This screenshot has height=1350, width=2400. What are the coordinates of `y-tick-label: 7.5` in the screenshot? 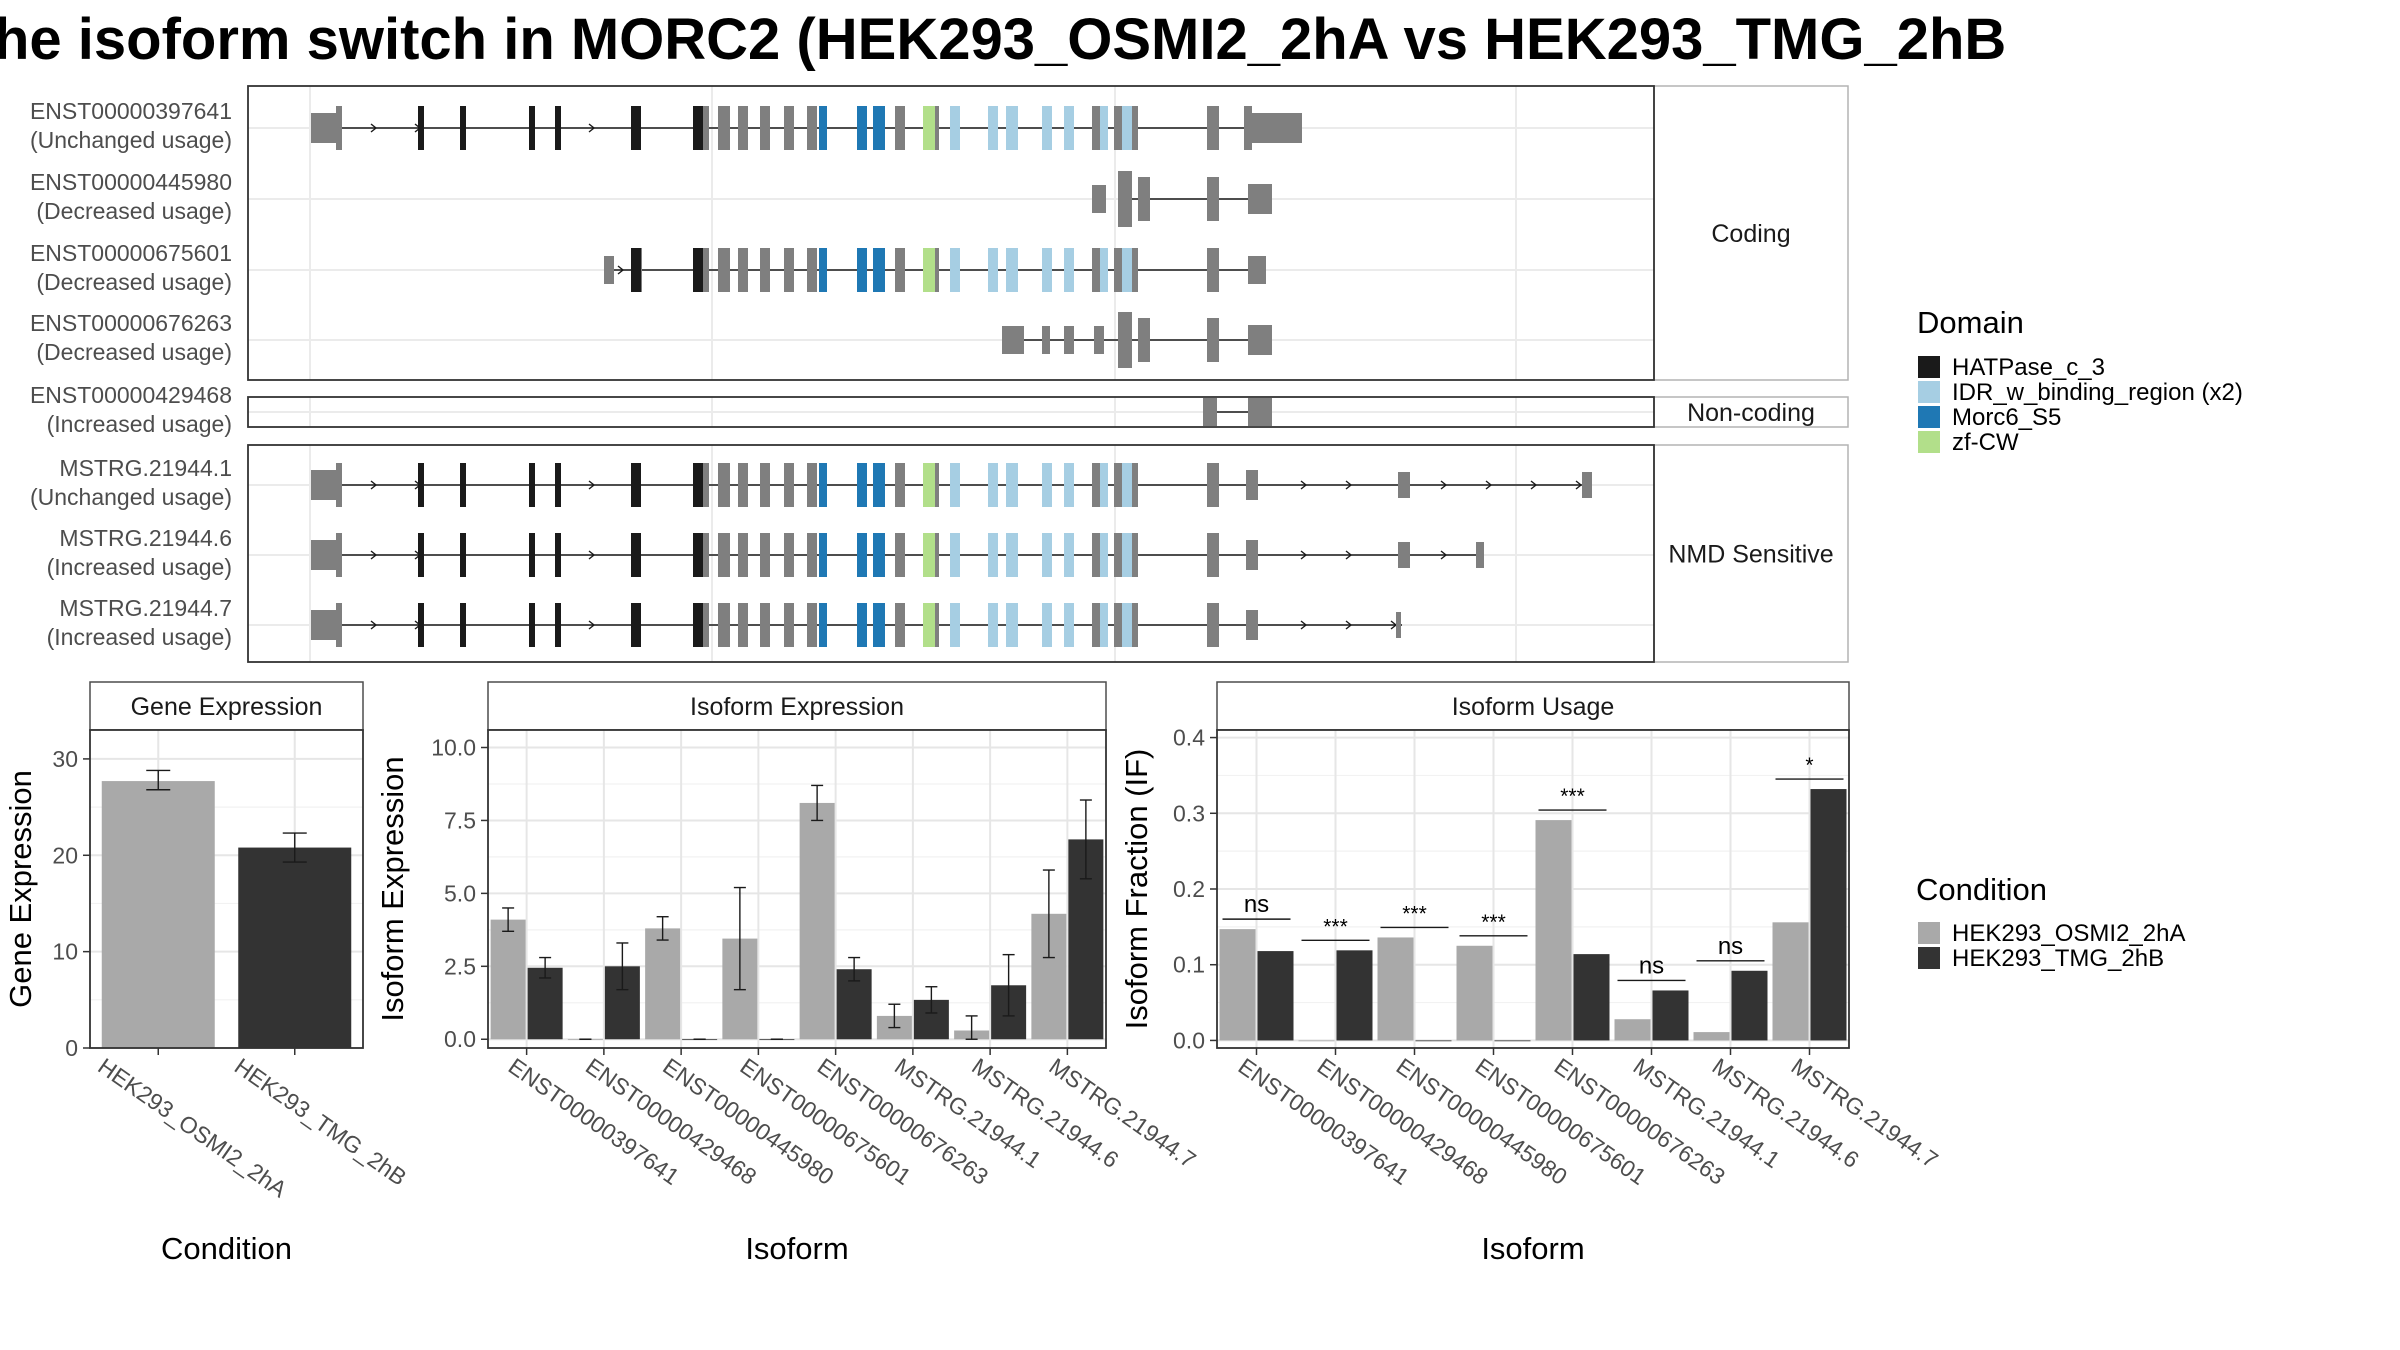 It's located at (460, 820).